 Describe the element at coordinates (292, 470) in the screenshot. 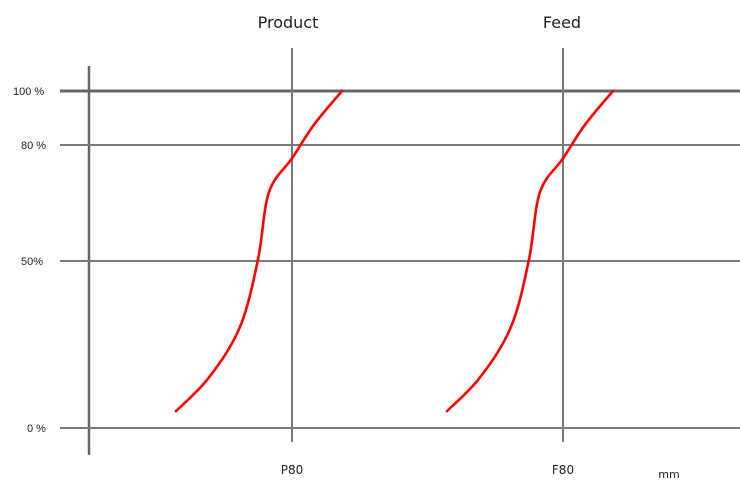

I see `x-marker-label-p80: P80` at that location.